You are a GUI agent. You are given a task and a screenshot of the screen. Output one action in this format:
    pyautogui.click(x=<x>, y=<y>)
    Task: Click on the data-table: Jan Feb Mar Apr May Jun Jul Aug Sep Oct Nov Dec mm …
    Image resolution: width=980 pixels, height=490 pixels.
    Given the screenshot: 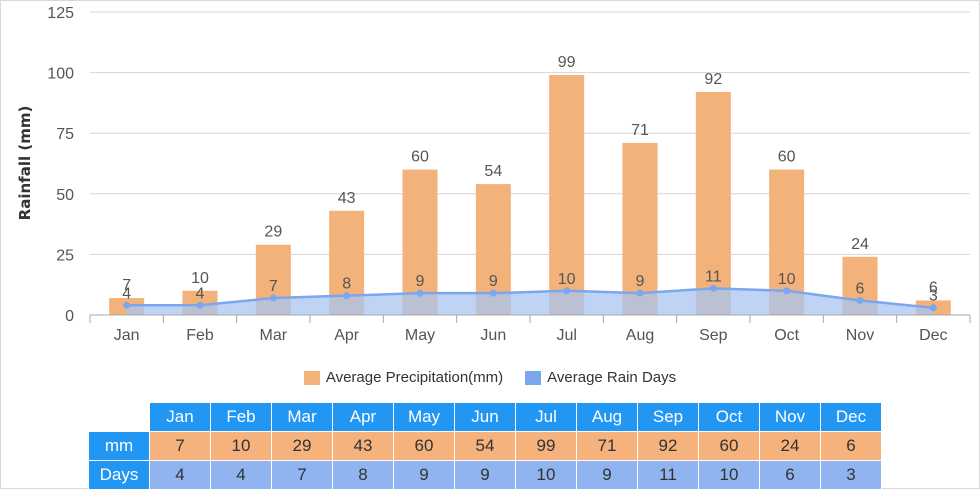 What is the action you would take?
    pyautogui.click(x=485, y=446)
    